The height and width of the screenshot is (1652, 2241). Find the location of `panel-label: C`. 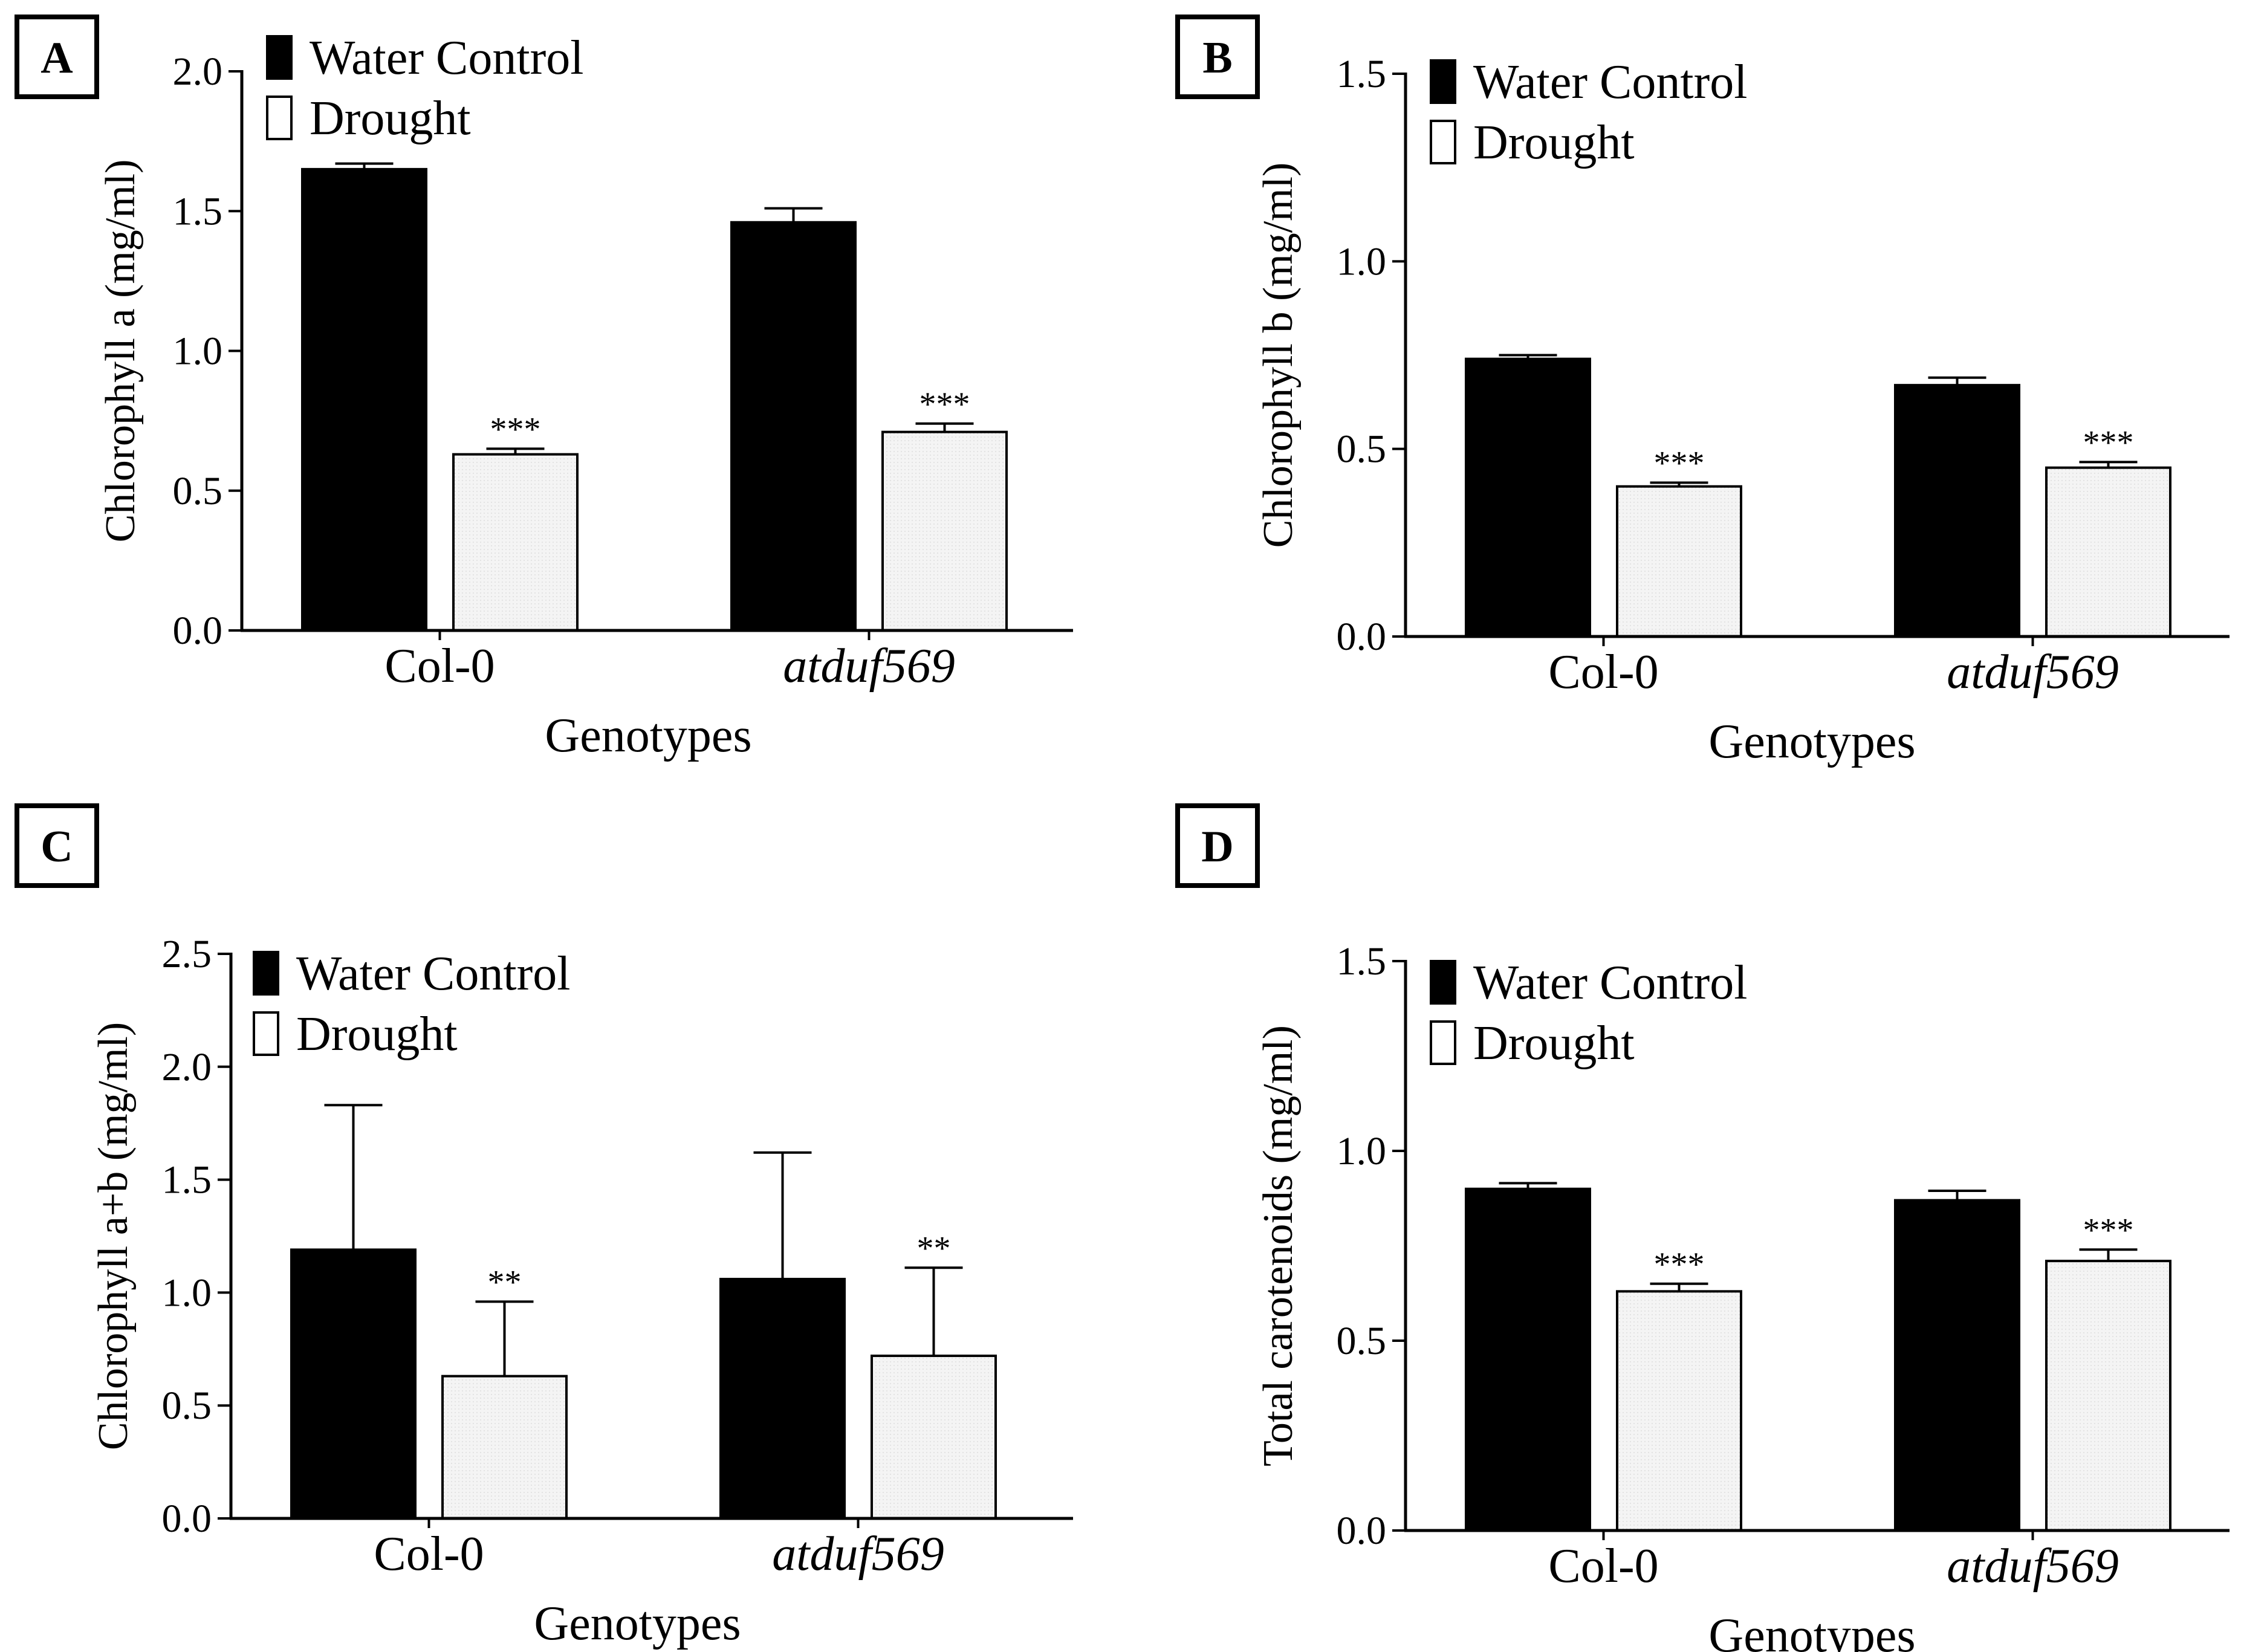

panel-label: C is located at coordinates (57, 847).